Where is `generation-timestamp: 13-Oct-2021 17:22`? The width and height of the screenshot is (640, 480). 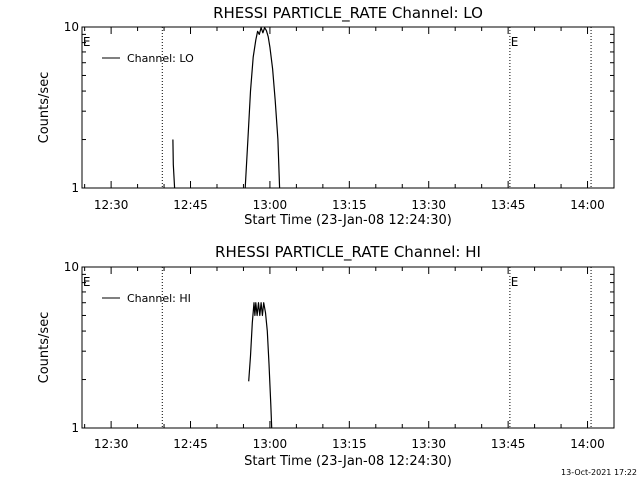 generation-timestamp: 13-Oct-2021 17:22 is located at coordinates (599, 472).